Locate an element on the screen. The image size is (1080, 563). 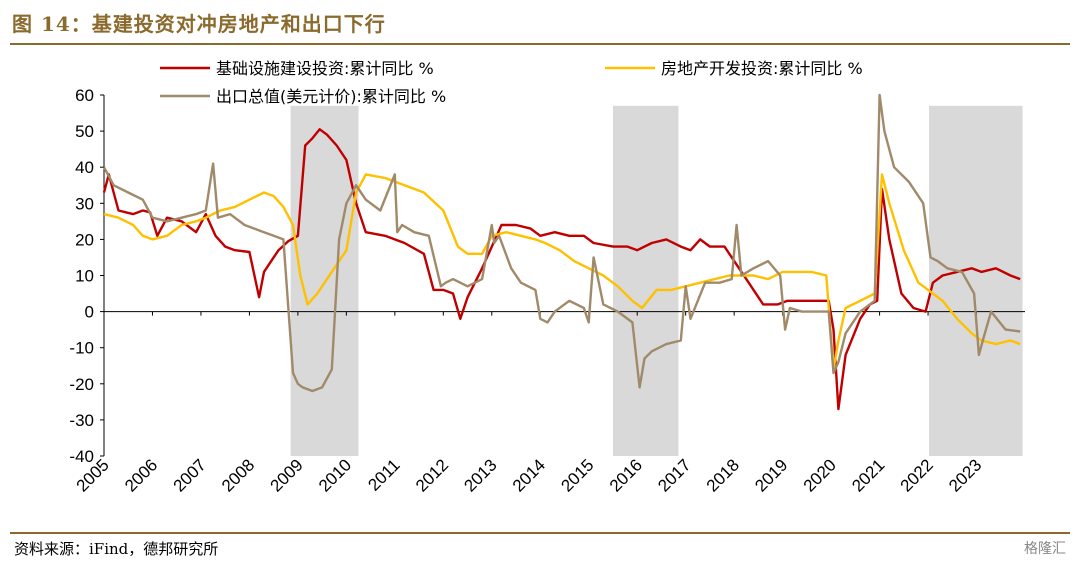
y-tick-label: 60 is located at coordinates (84, 95).